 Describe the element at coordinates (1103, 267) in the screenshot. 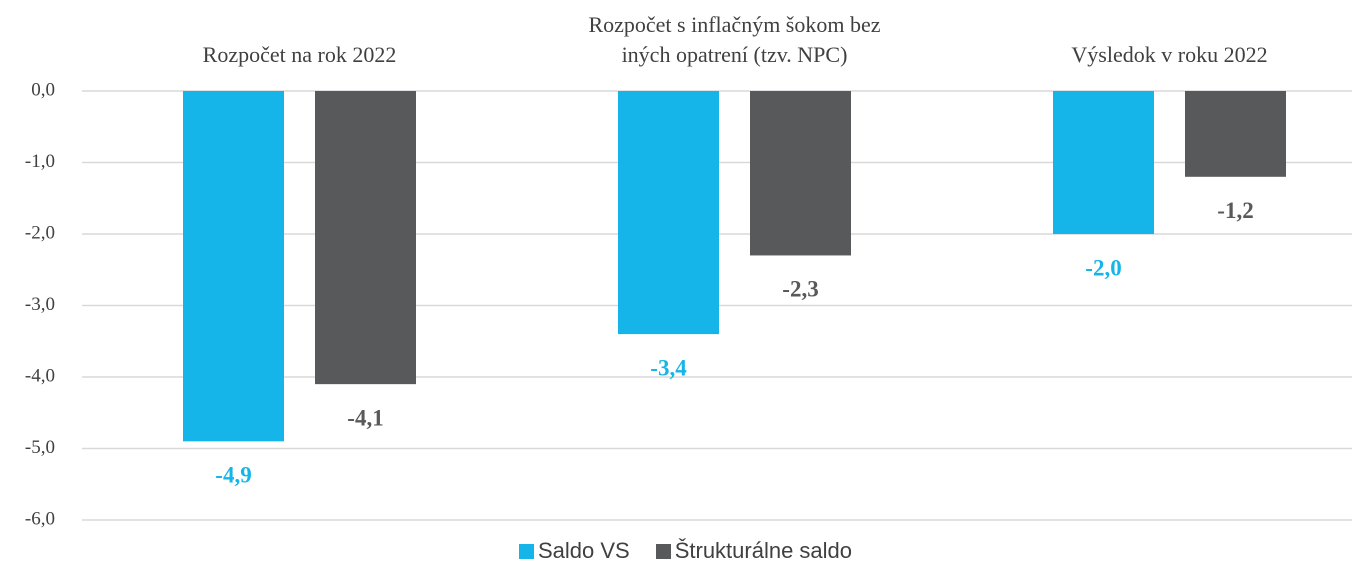

I see `data-label: -2,0` at that location.